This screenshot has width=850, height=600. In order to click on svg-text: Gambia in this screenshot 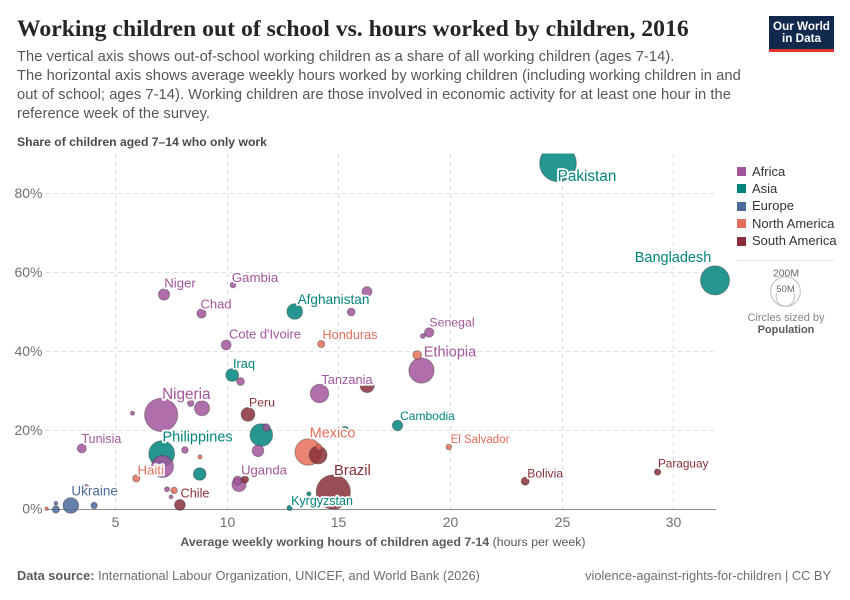, I will do `click(255, 277)`.